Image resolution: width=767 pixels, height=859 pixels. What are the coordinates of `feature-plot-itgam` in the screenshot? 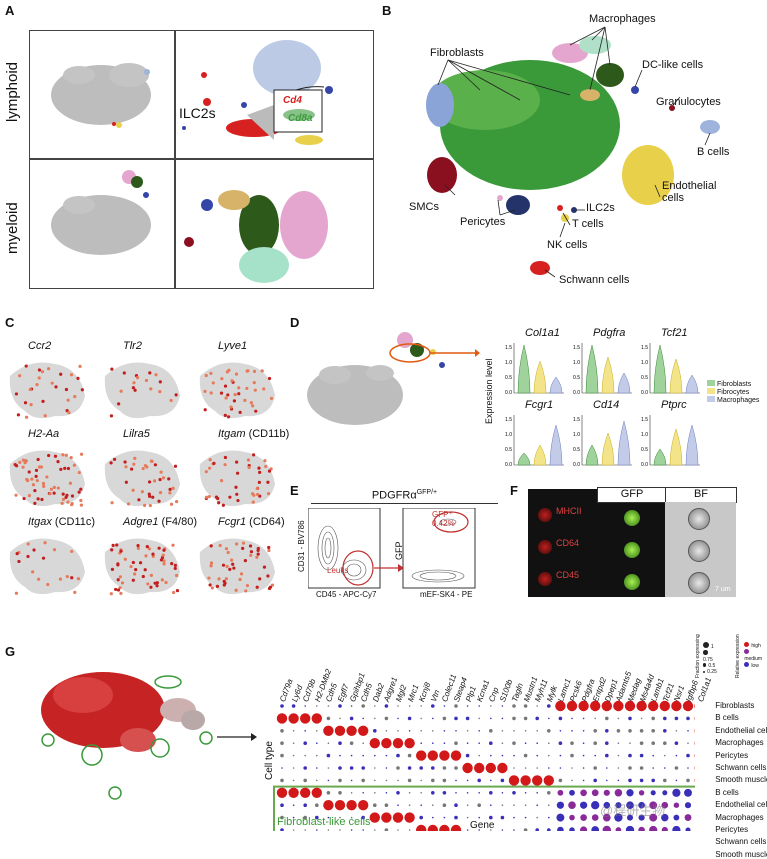 It's located at (235, 478).